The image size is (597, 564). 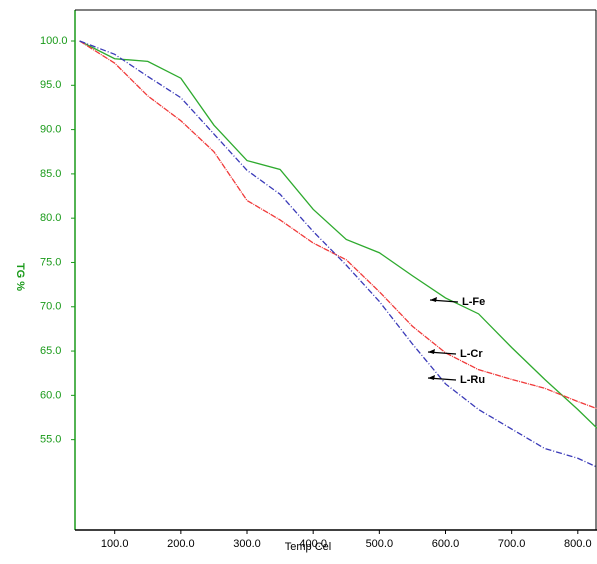 I want to click on y-tick-label: 80.0, so click(x=50, y=218).